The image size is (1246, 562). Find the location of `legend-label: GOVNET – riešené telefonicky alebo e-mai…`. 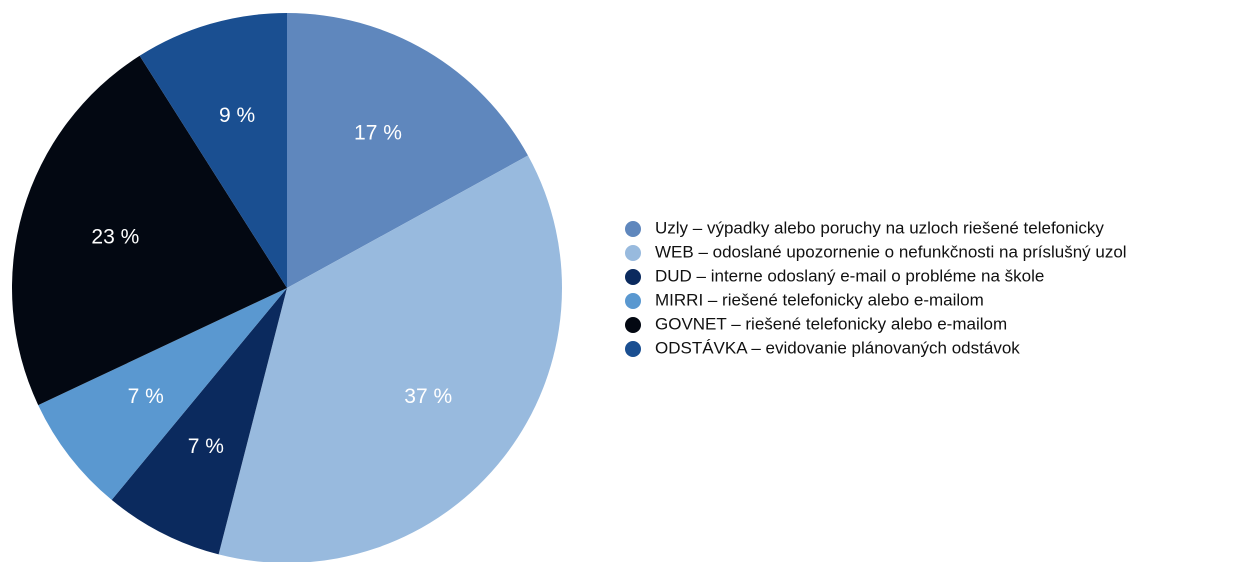

legend-label: GOVNET – riešené telefonicky alebo e-mai… is located at coordinates (831, 323).